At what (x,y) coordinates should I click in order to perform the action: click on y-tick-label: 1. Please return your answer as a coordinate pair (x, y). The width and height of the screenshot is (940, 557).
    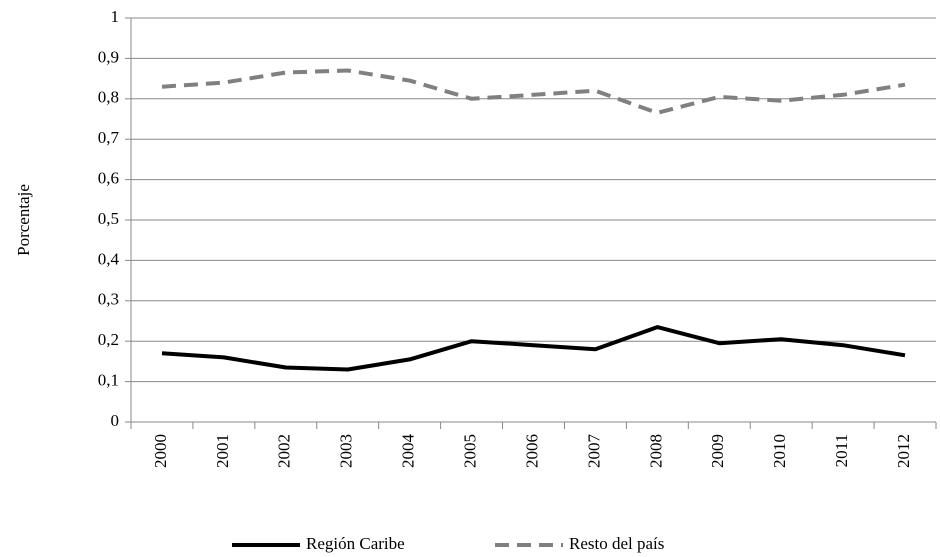
    Looking at the image, I should click on (115, 16).